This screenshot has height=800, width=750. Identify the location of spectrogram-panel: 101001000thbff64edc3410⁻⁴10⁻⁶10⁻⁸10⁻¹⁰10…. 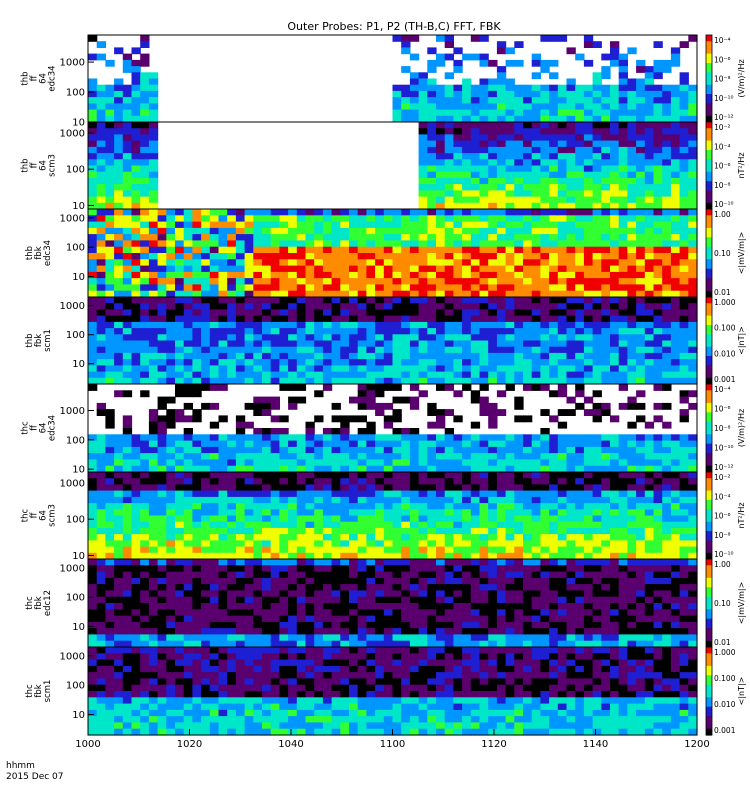
(383, 81).